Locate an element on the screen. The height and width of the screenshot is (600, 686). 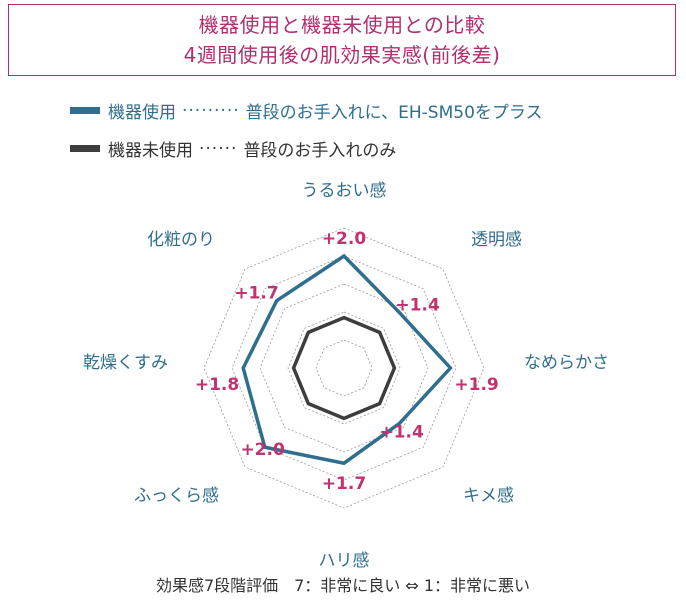
chart-title-line2: 4週間使用後の肌効果実感(前後差) is located at coordinates (342, 55).